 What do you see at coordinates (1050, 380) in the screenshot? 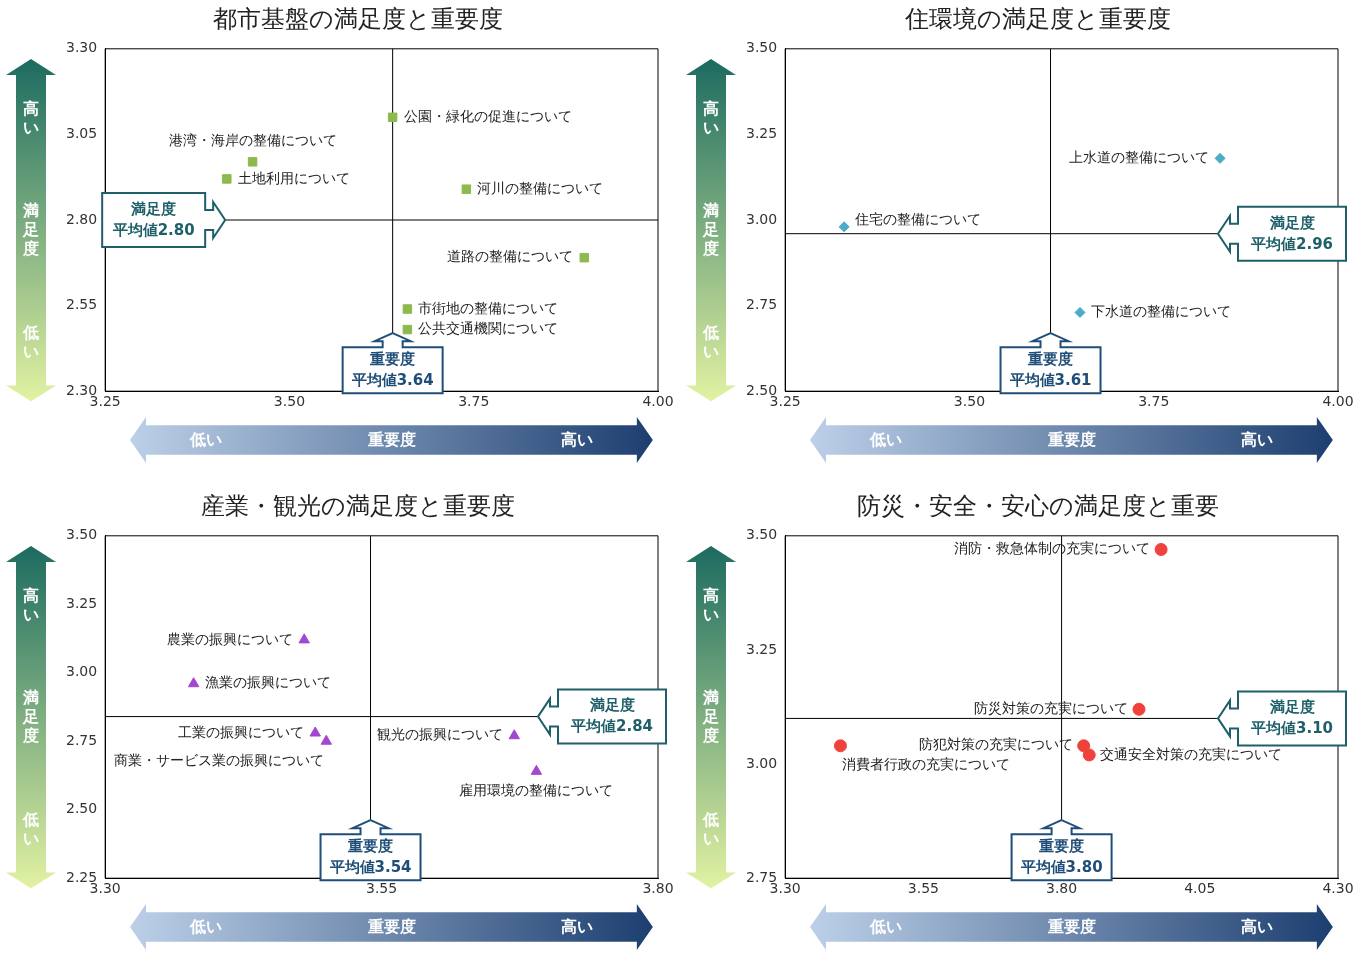
I see `ref-line-label: 平均値3.61` at bounding box center [1050, 380].